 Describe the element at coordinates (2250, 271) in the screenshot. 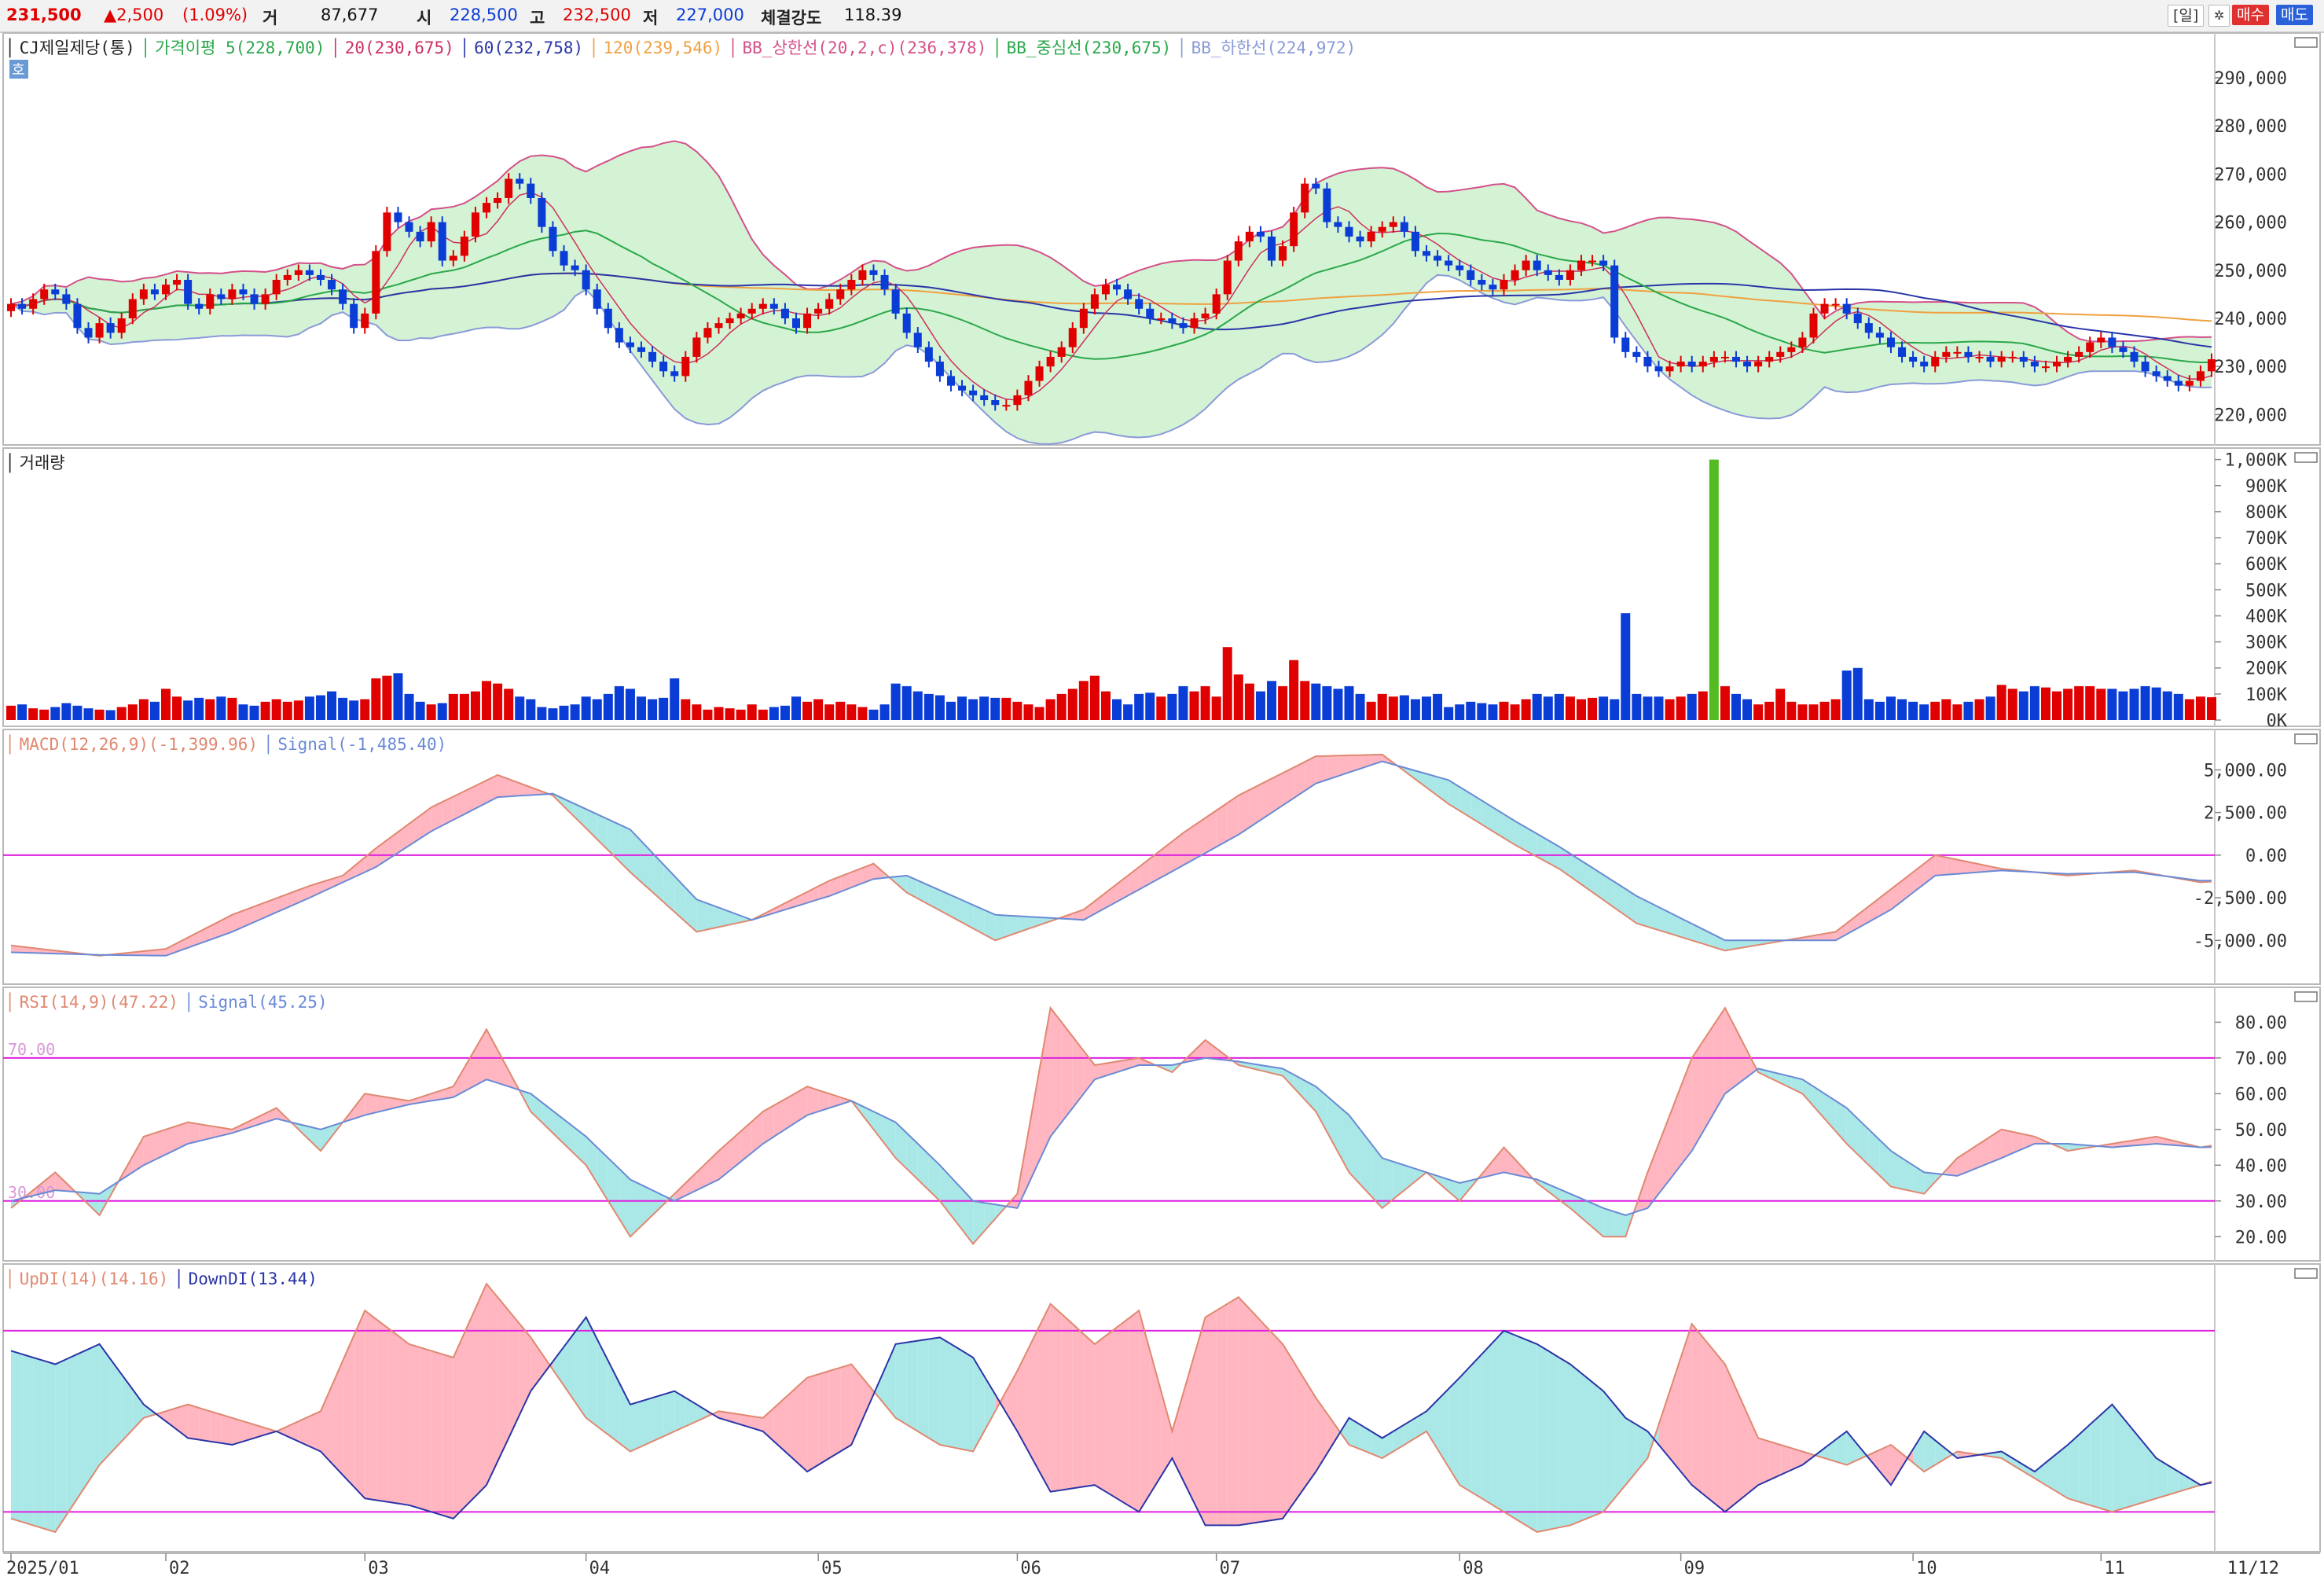

I see `price-tick-label: 250,000` at that location.